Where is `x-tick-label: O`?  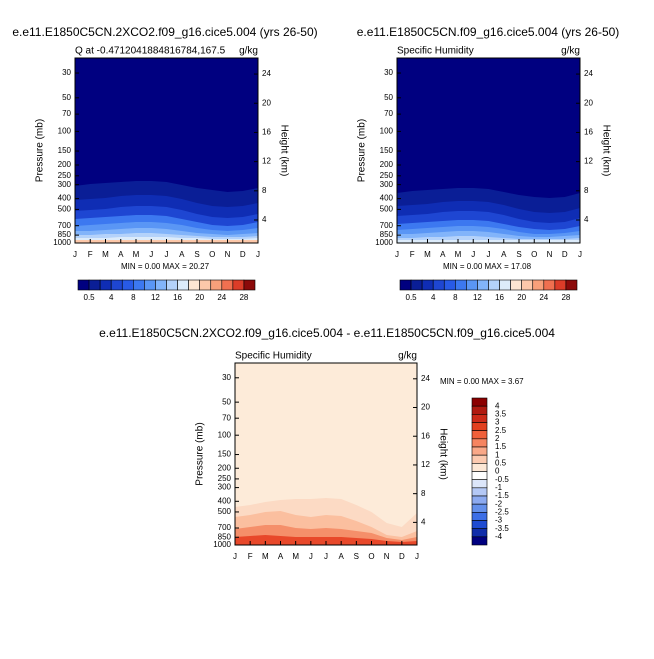 x-tick-label: O is located at coordinates (371, 556).